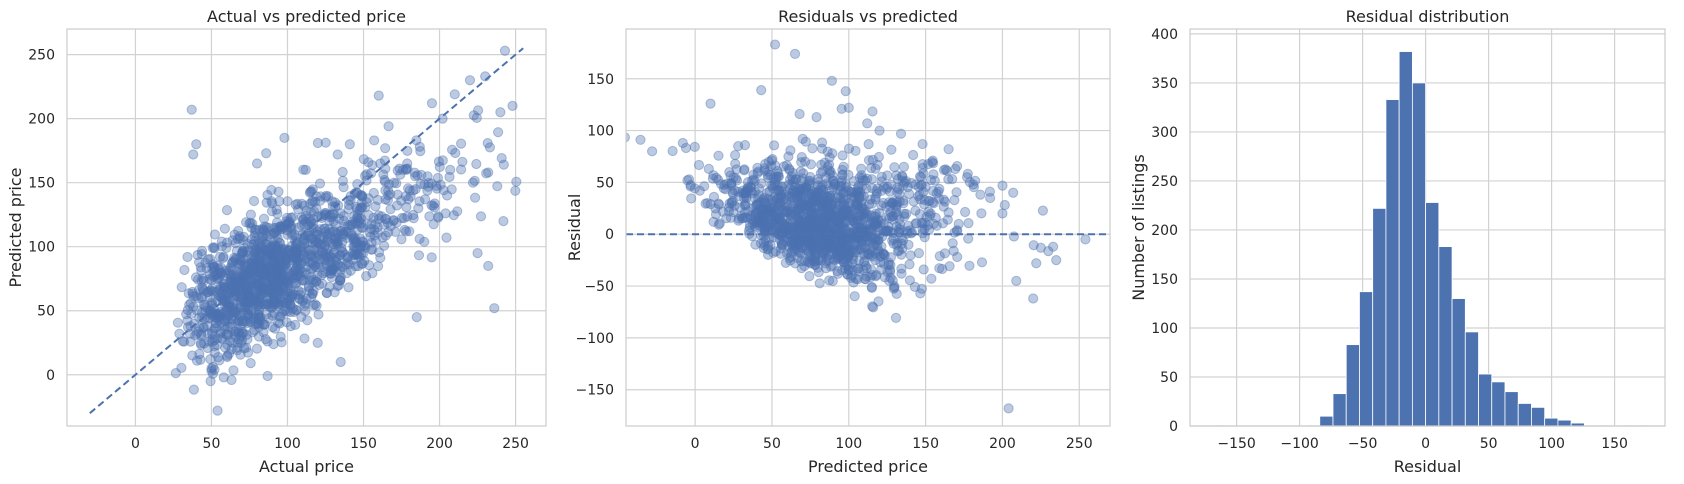  Describe the element at coordinates (1614, 444) in the screenshot. I see `x-tick-label: 150` at that location.